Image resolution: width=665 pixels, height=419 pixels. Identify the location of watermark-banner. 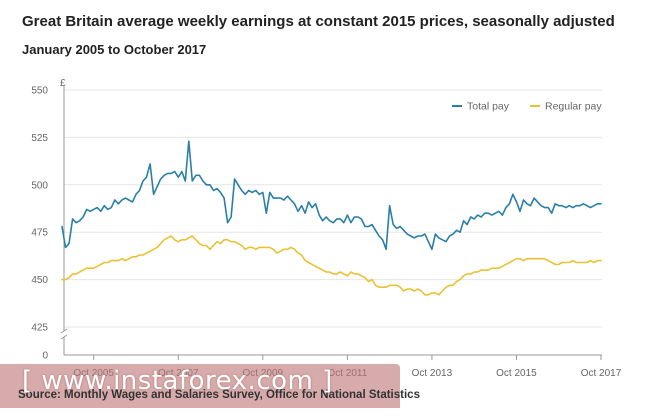
(200, 386).